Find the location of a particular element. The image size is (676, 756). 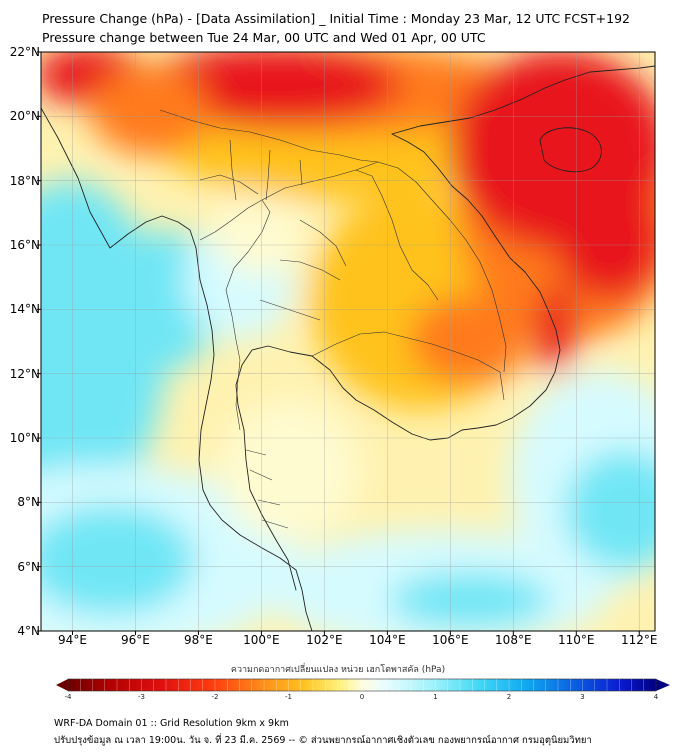

lon-label: 102°E is located at coordinates (324, 640).